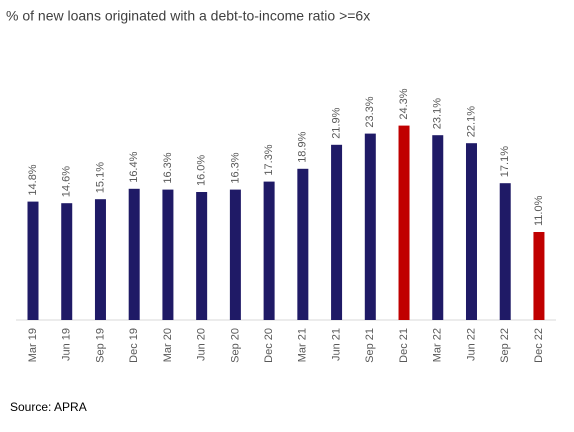 This screenshot has width=574, height=432. Describe the element at coordinates (100, 177) in the screenshot. I see `value-label: 15.1%` at that location.